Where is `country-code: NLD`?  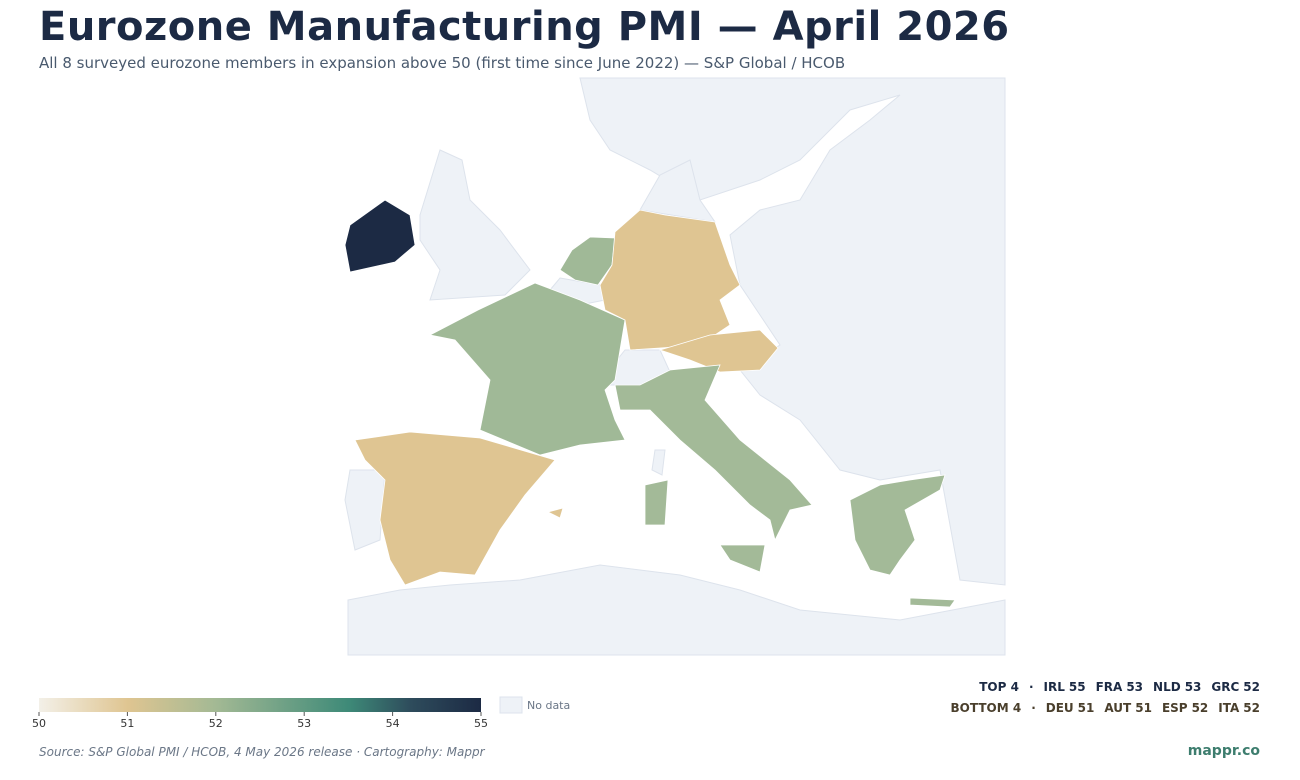 country-code: NLD is located at coordinates (1167, 687).